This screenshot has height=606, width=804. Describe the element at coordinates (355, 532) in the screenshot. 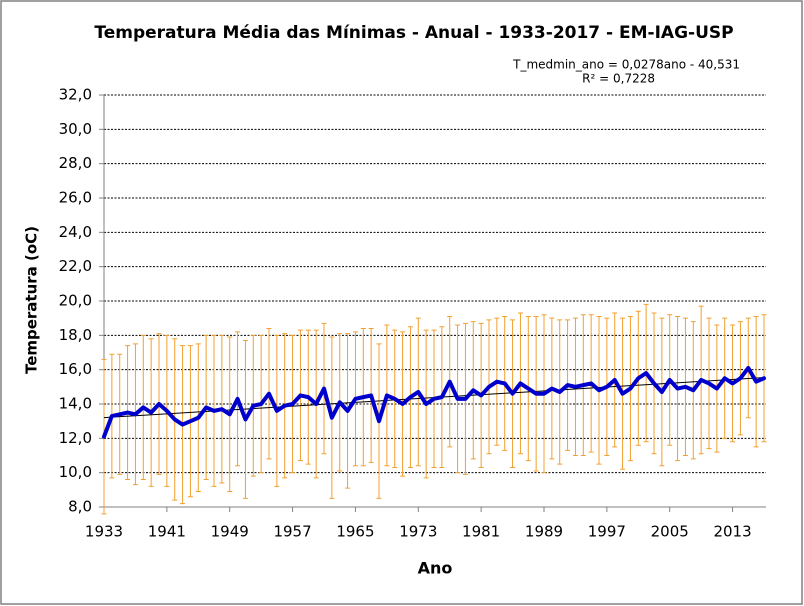

I see `x-tick-label: 1965` at that location.